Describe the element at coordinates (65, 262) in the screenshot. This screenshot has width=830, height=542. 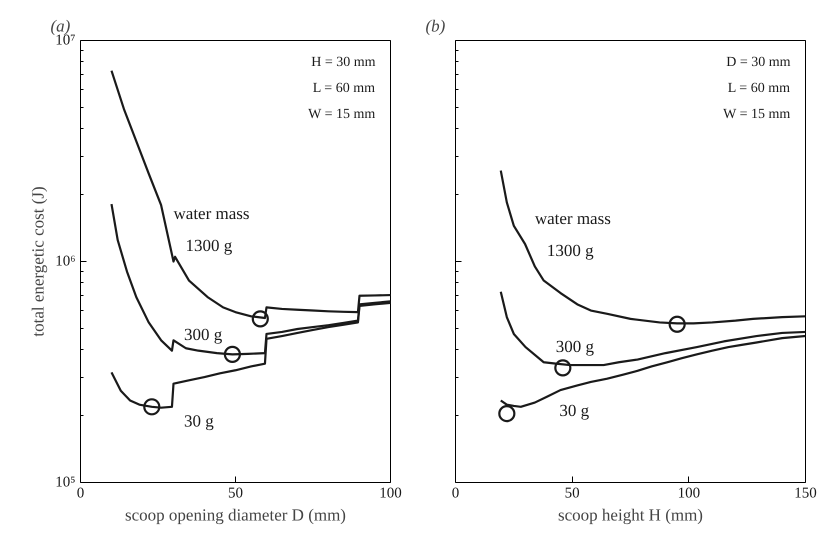
I see `y-tick-label: 10⁶` at that location.